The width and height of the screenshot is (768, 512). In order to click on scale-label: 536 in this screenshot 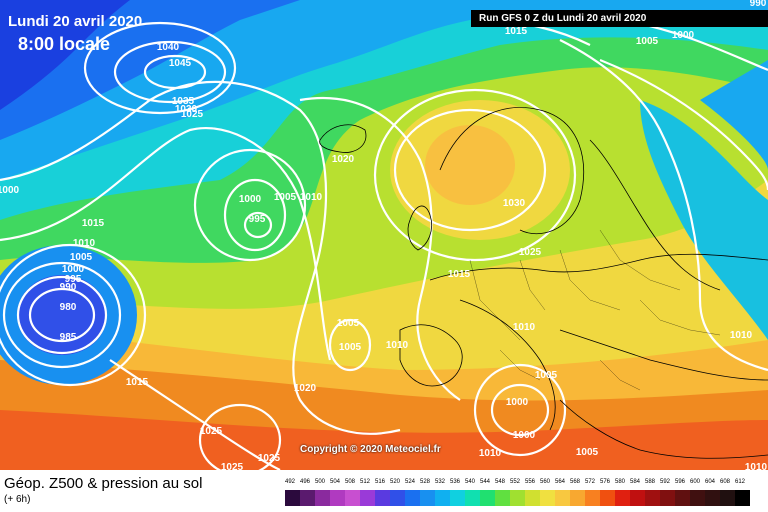, I will do `click(455, 482)`.